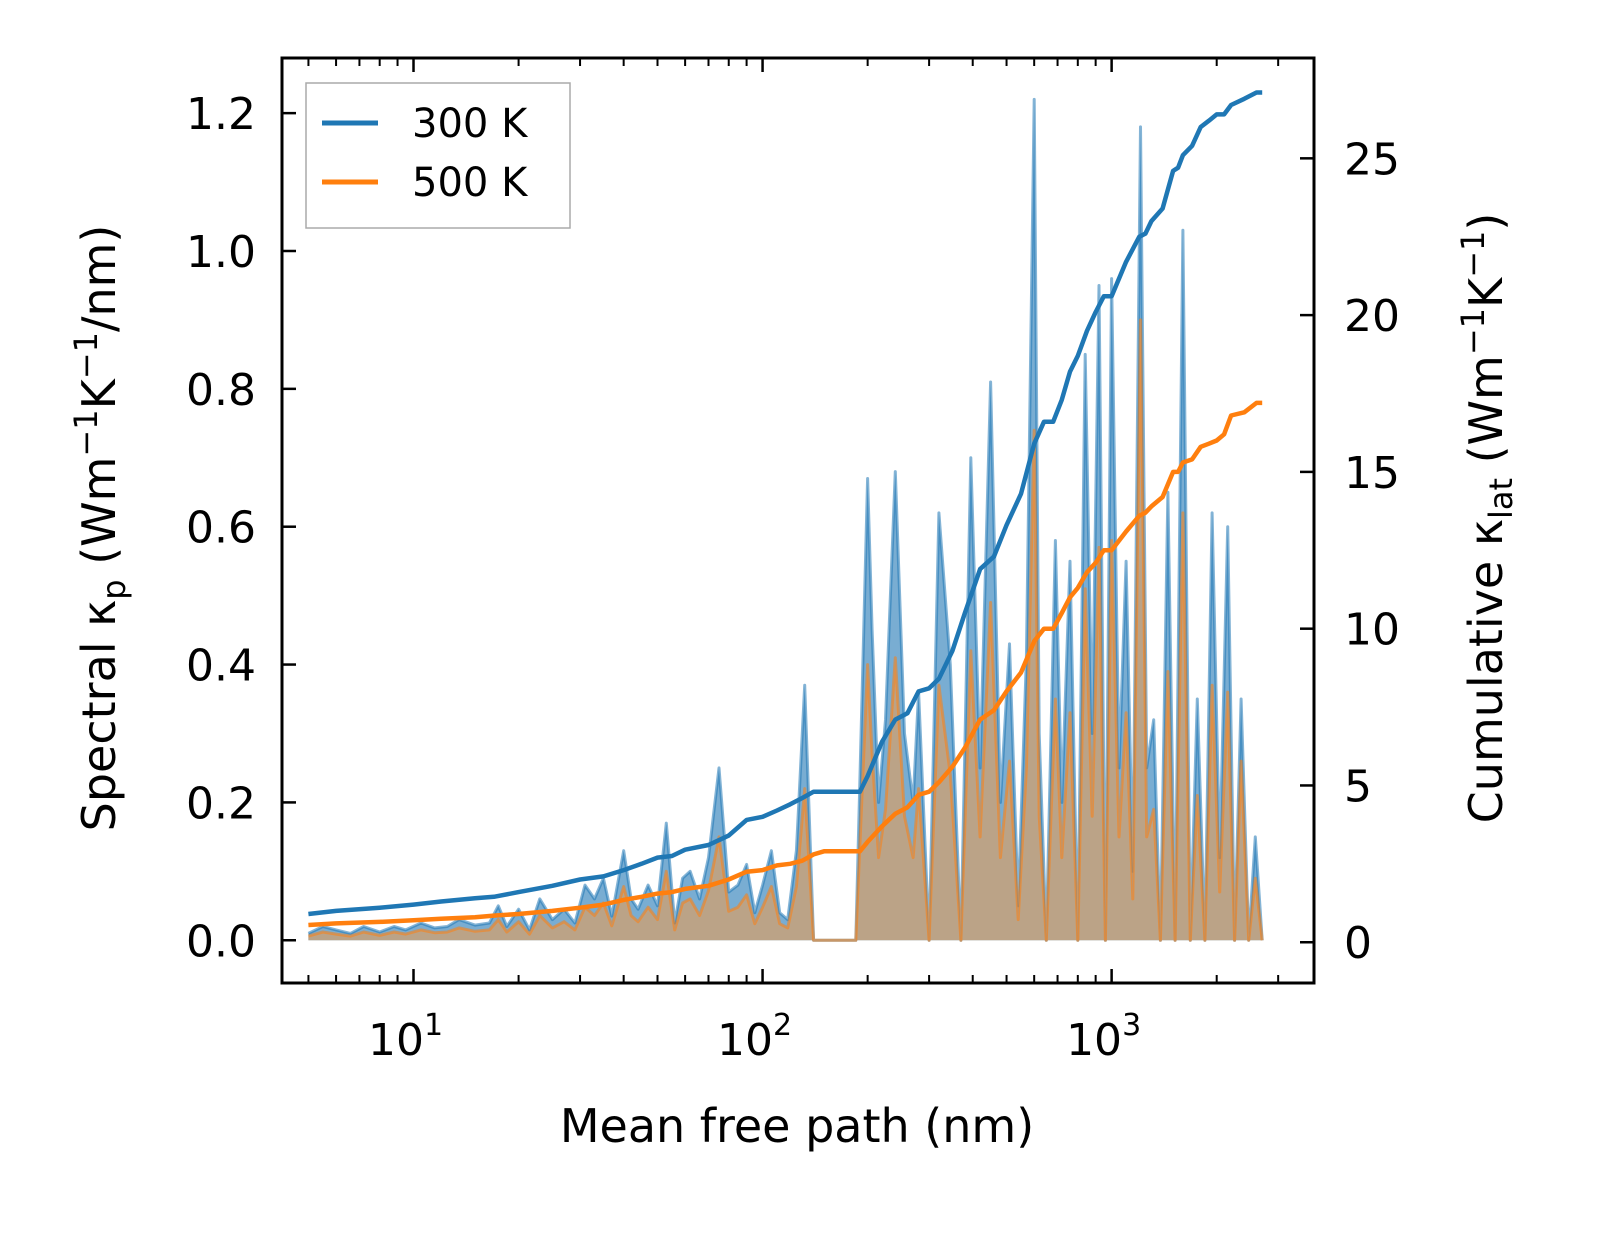 The image size is (1623, 1259). What do you see at coordinates (221, 666) in the screenshot?
I see `y-left-tick-label: 0.4` at bounding box center [221, 666].